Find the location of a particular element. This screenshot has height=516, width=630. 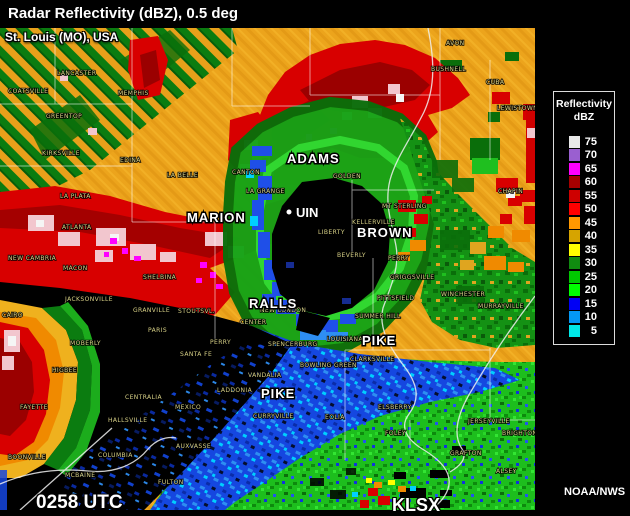

legend-value: 5 is located at coordinates (593, 330).